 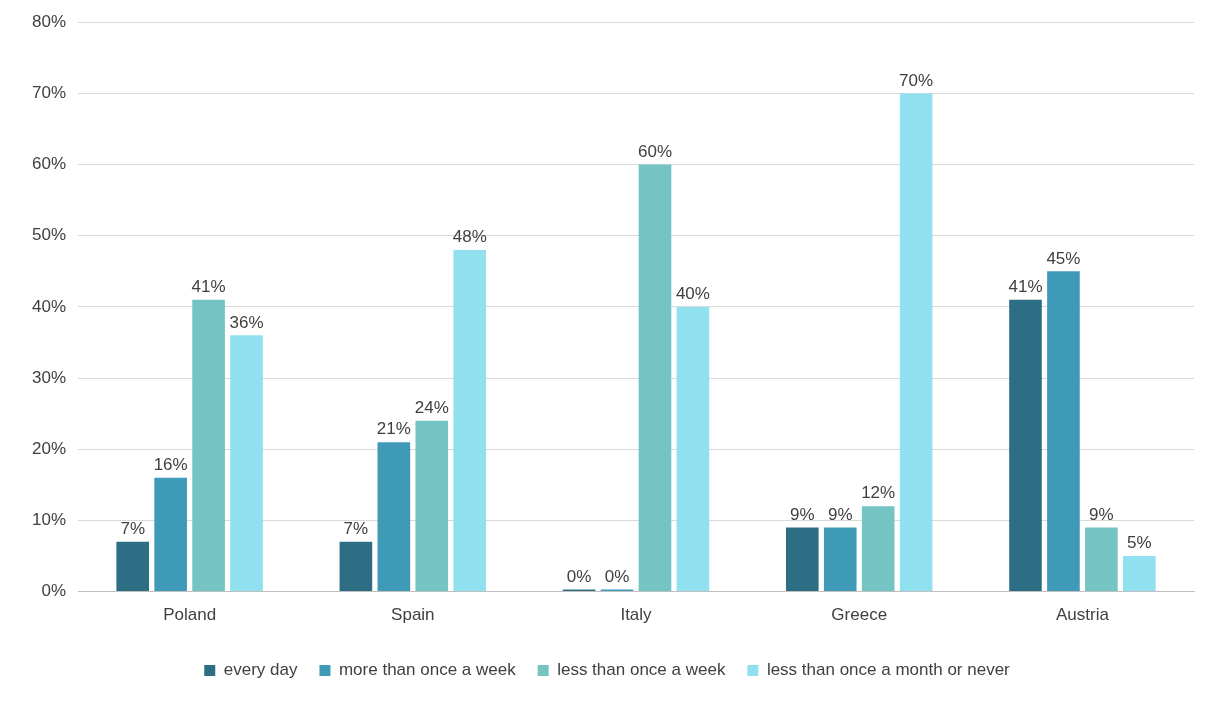 What do you see at coordinates (859, 615) in the screenshot?
I see `x-tick-label: Greece` at bounding box center [859, 615].